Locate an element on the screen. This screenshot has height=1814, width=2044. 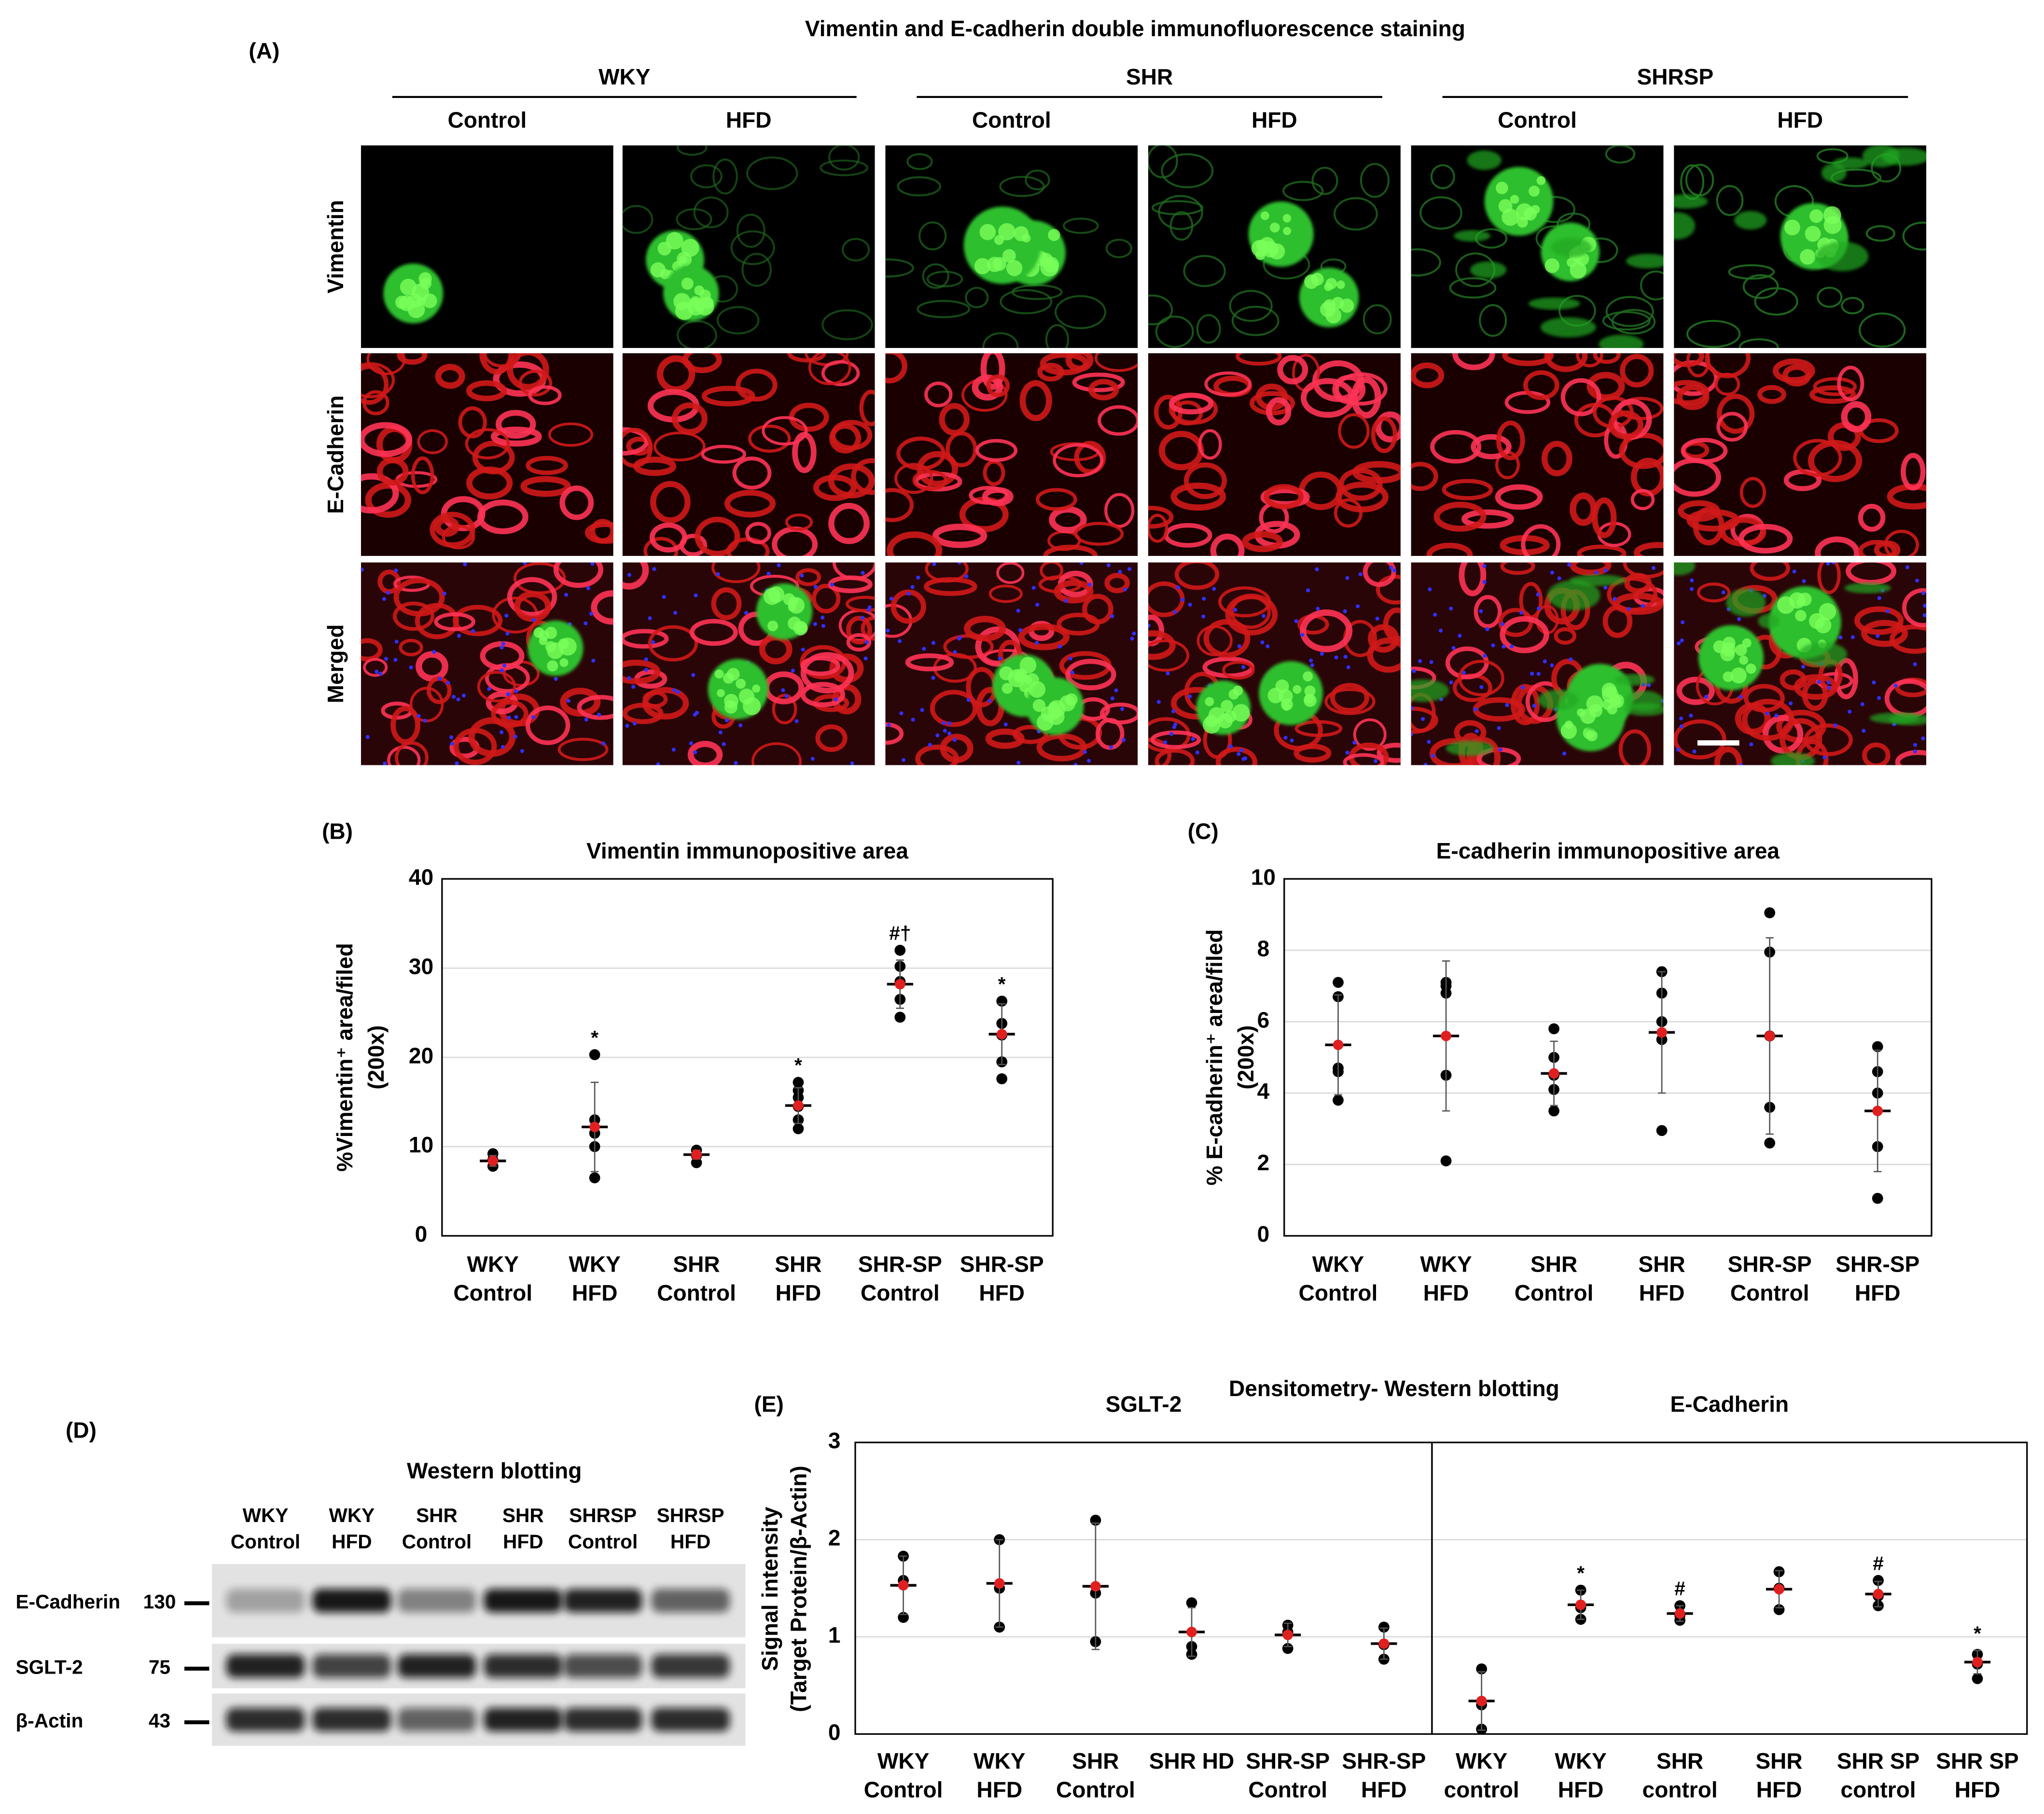
kda-label: 43 is located at coordinates (160, 1721).